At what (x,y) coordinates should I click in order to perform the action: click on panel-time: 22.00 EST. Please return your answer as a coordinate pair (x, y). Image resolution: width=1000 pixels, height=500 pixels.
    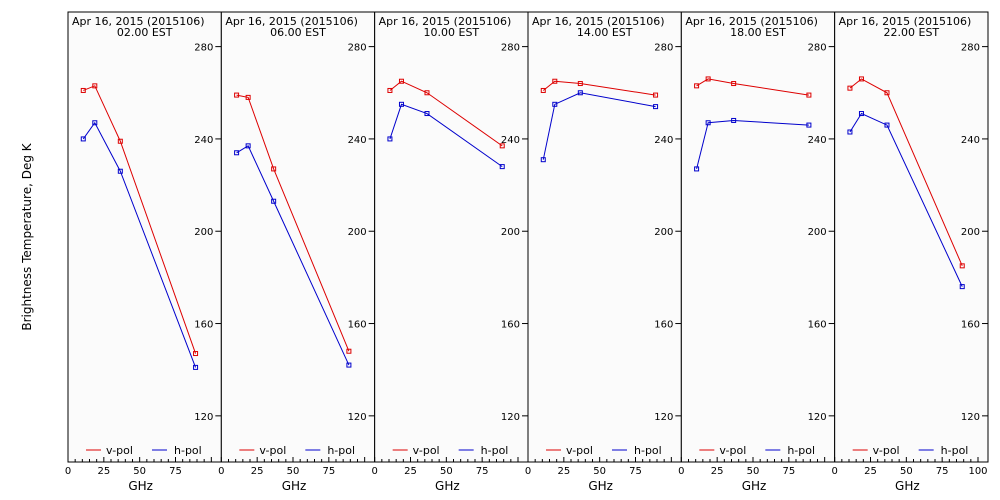
    Looking at the image, I should click on (912, 32).